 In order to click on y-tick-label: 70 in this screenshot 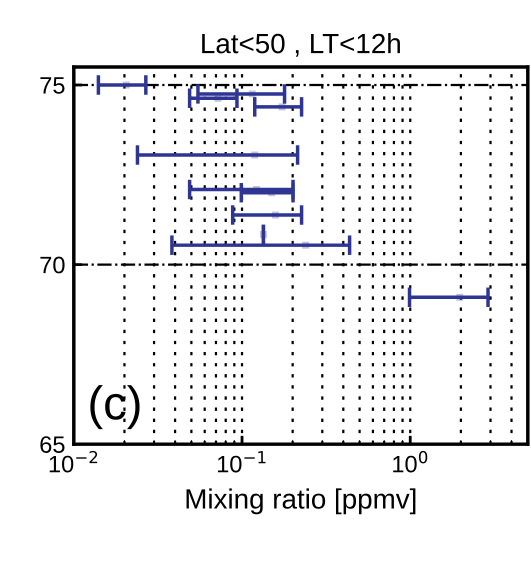, I will do `click(52, 265)`.